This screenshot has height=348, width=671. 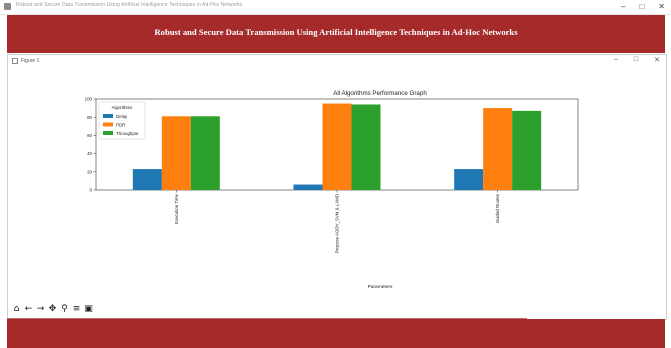 I want to click on x-axis-label: Parameters, so click(x=380, y=287).